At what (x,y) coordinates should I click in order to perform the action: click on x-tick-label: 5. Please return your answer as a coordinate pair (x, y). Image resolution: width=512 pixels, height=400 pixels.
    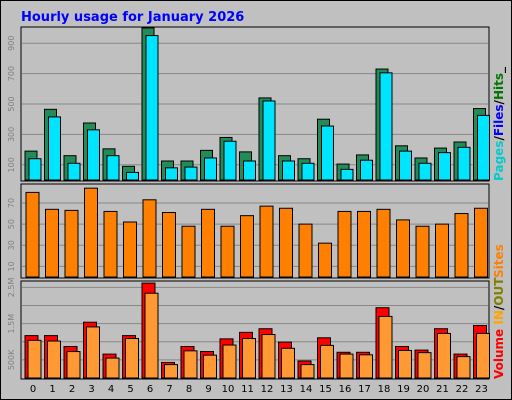
    Looking at the image, I should click on (130, 389).